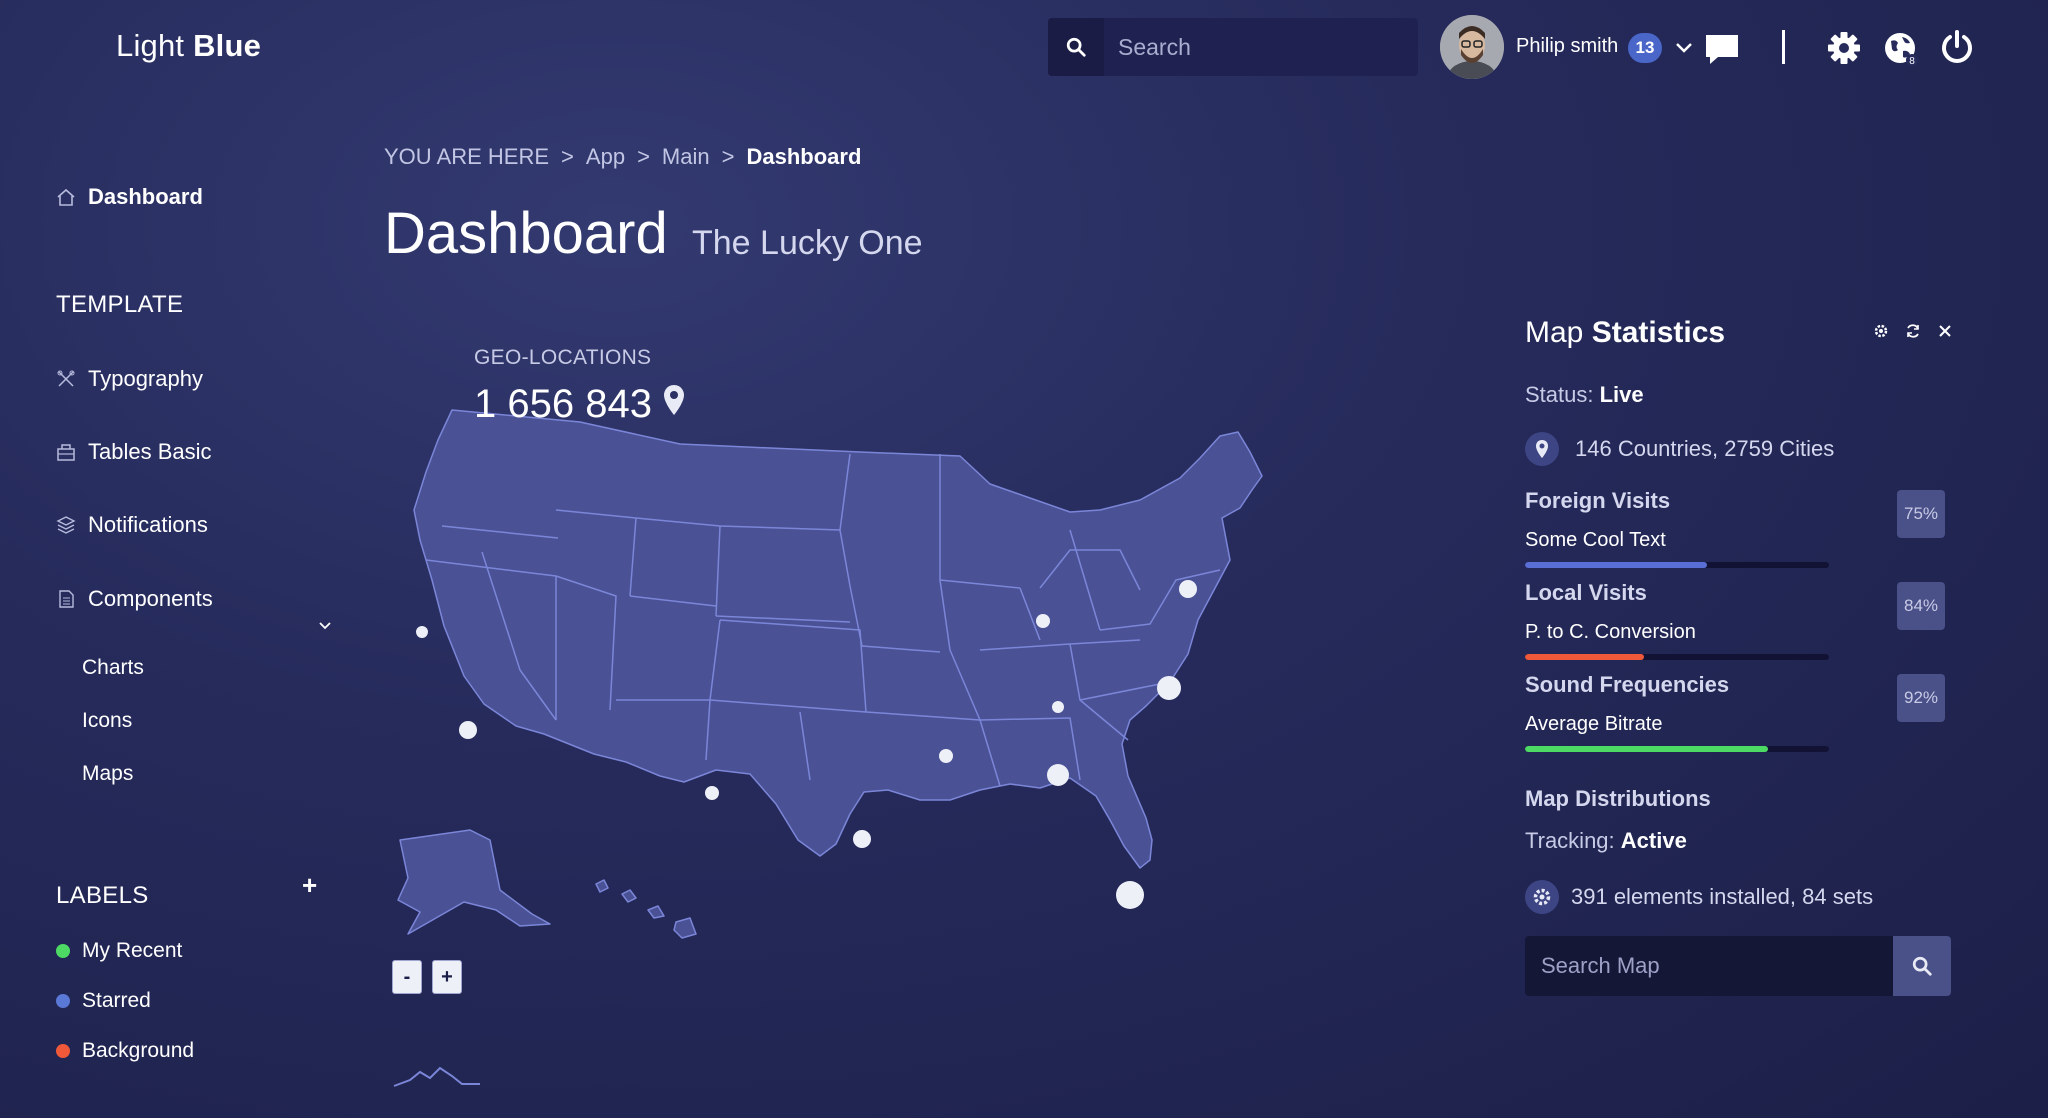 The image size is (2048, 1118). Describe the element at coordinates (1606, 840) in the screenshot. I see `tracking-status: Tracking: Active` at that location.